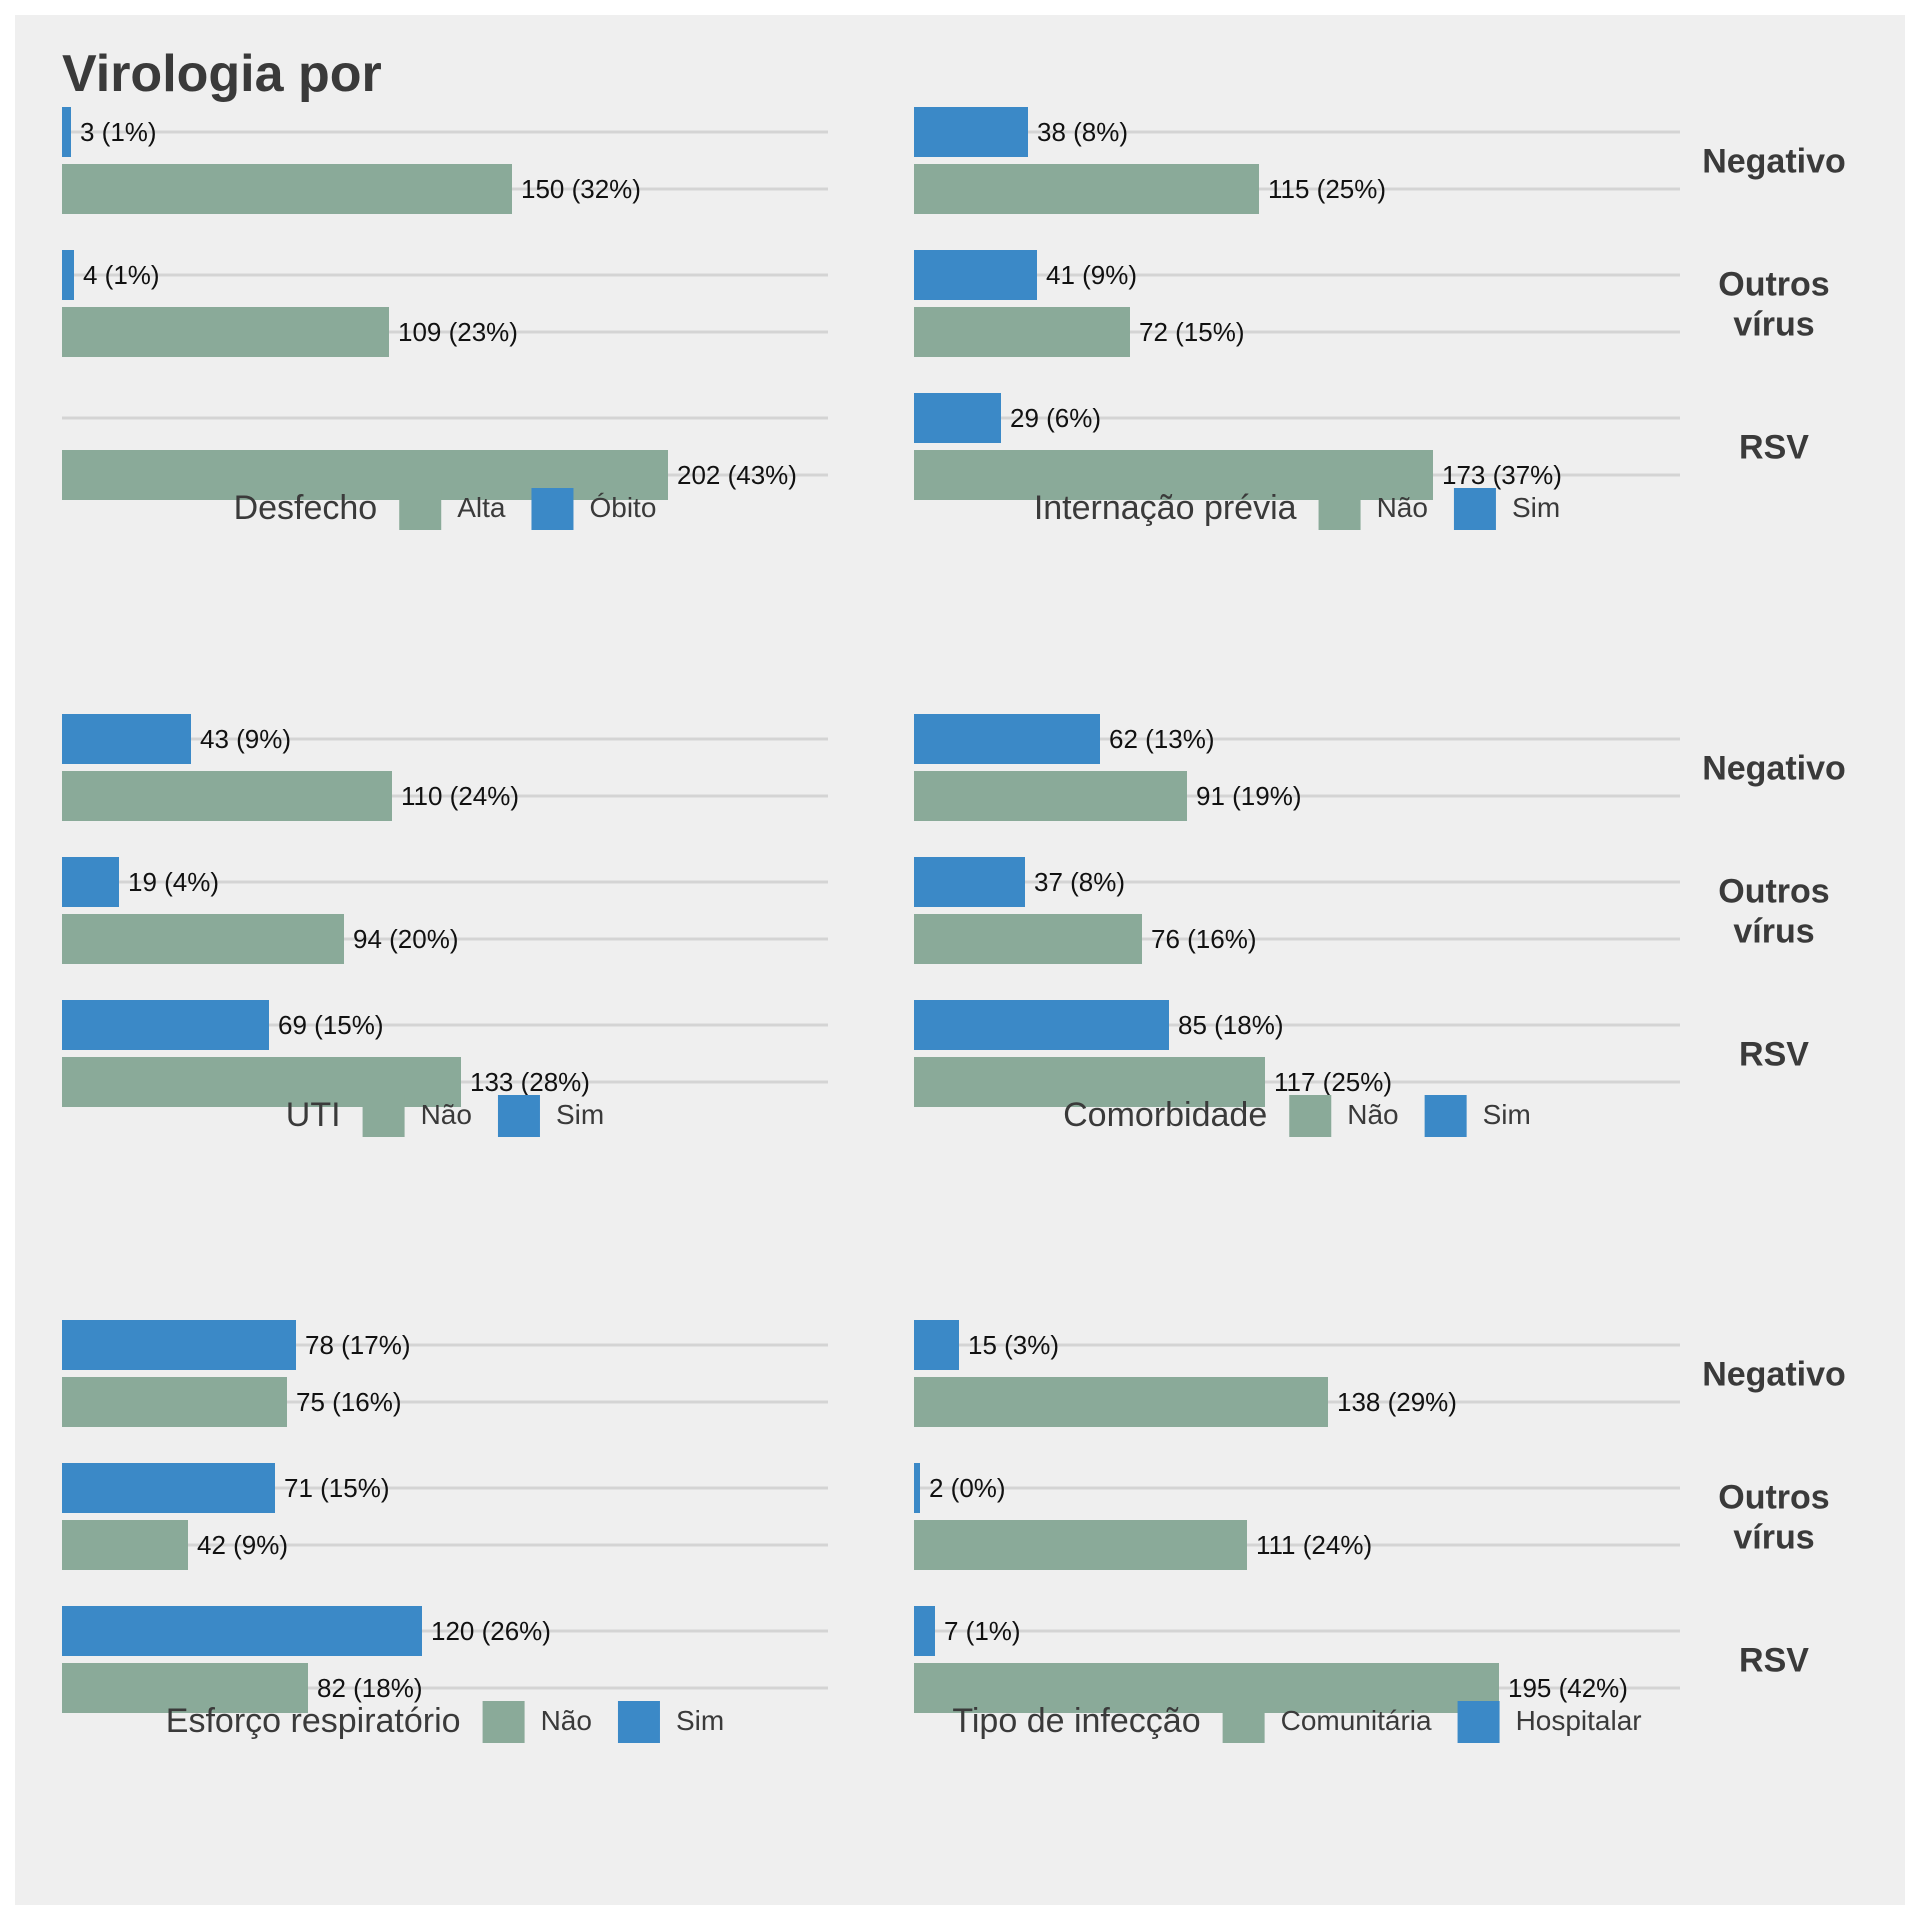 The image size is (1920, 1925). What do you see at coordinates (924, 1631) in the screenshot?
I see `bar-rsv-hospitalar` at bounding box center [924, 1631].